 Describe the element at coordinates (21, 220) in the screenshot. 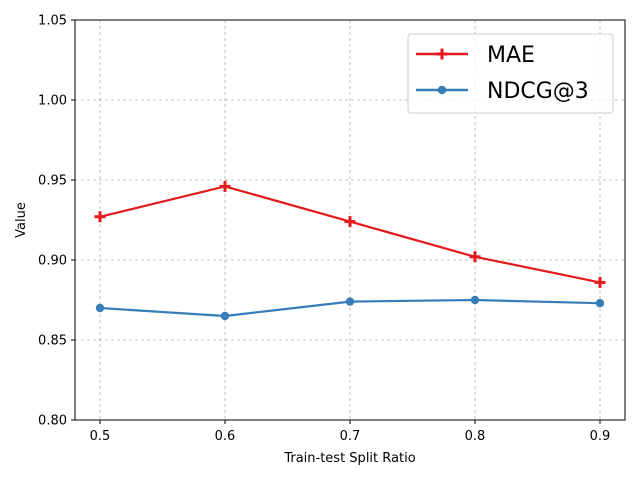

I see `y-axis-title: Value` at that location.